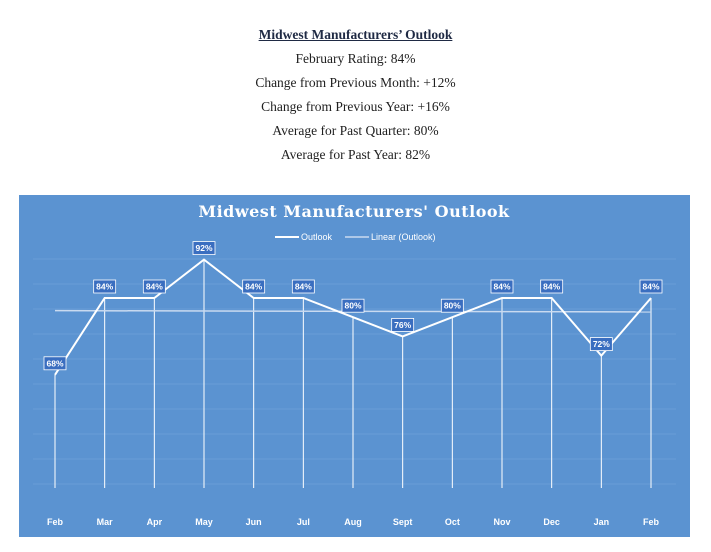  Describe the element at coordinates (602, 522) in the screenshot. I see `x-tick-label: Jan` at that location.